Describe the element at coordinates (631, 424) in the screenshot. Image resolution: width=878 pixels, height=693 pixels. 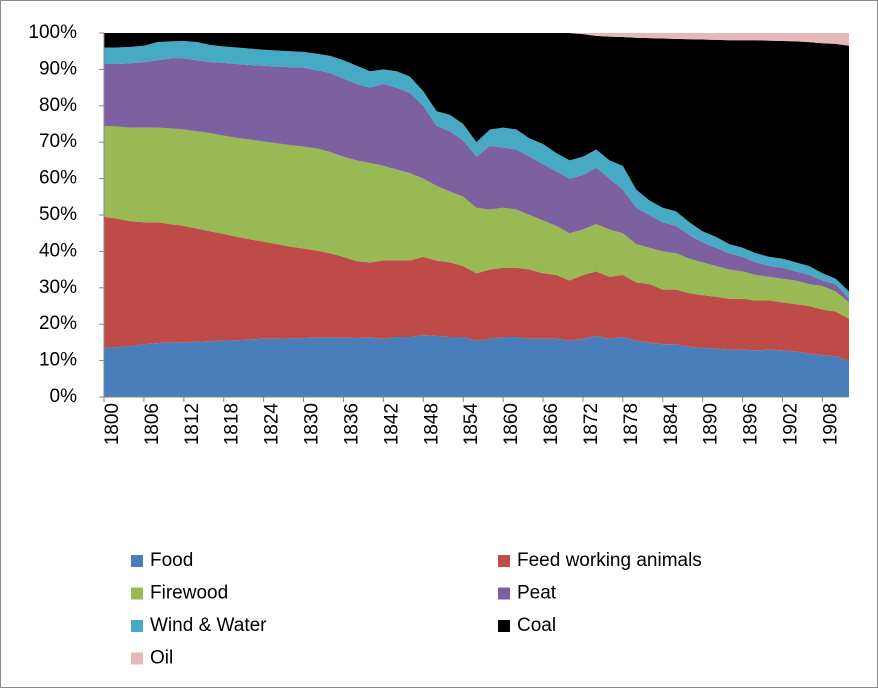
I see `x-tick-label: 1878` at that location.